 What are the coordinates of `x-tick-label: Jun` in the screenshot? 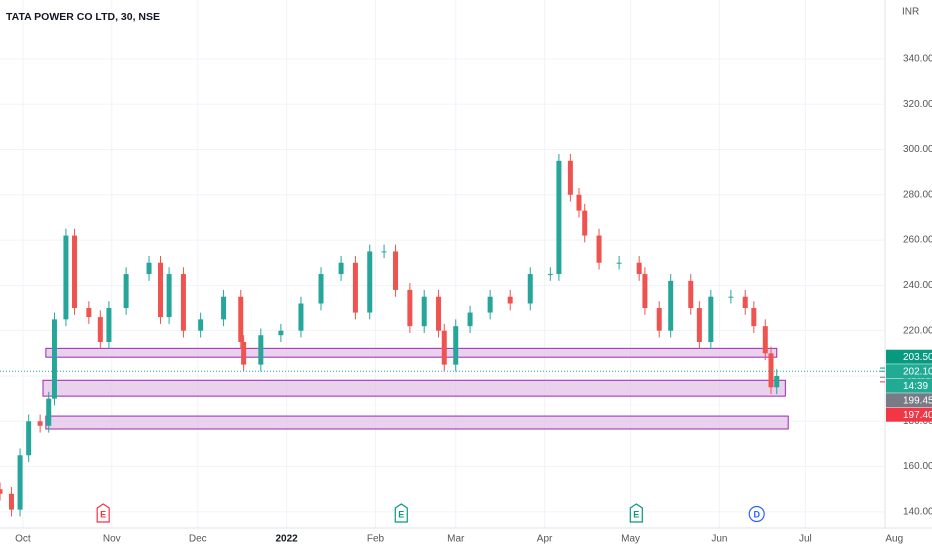 It's located at (719, 539).